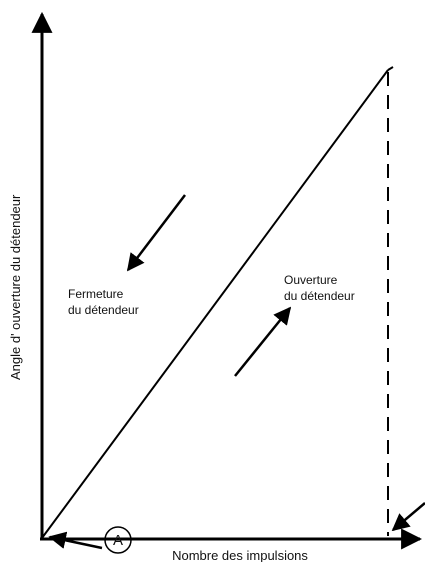  Describe the element at coordinates (311, 280) in the screenshot. I see `opening-label: Ouverture` at that location.